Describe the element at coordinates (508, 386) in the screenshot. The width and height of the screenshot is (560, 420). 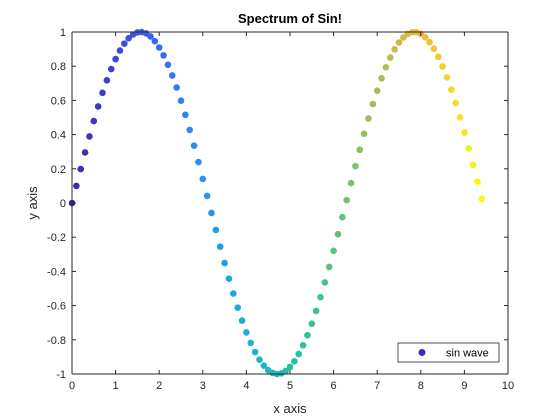
I see `x-tick-label: 10` at that location.